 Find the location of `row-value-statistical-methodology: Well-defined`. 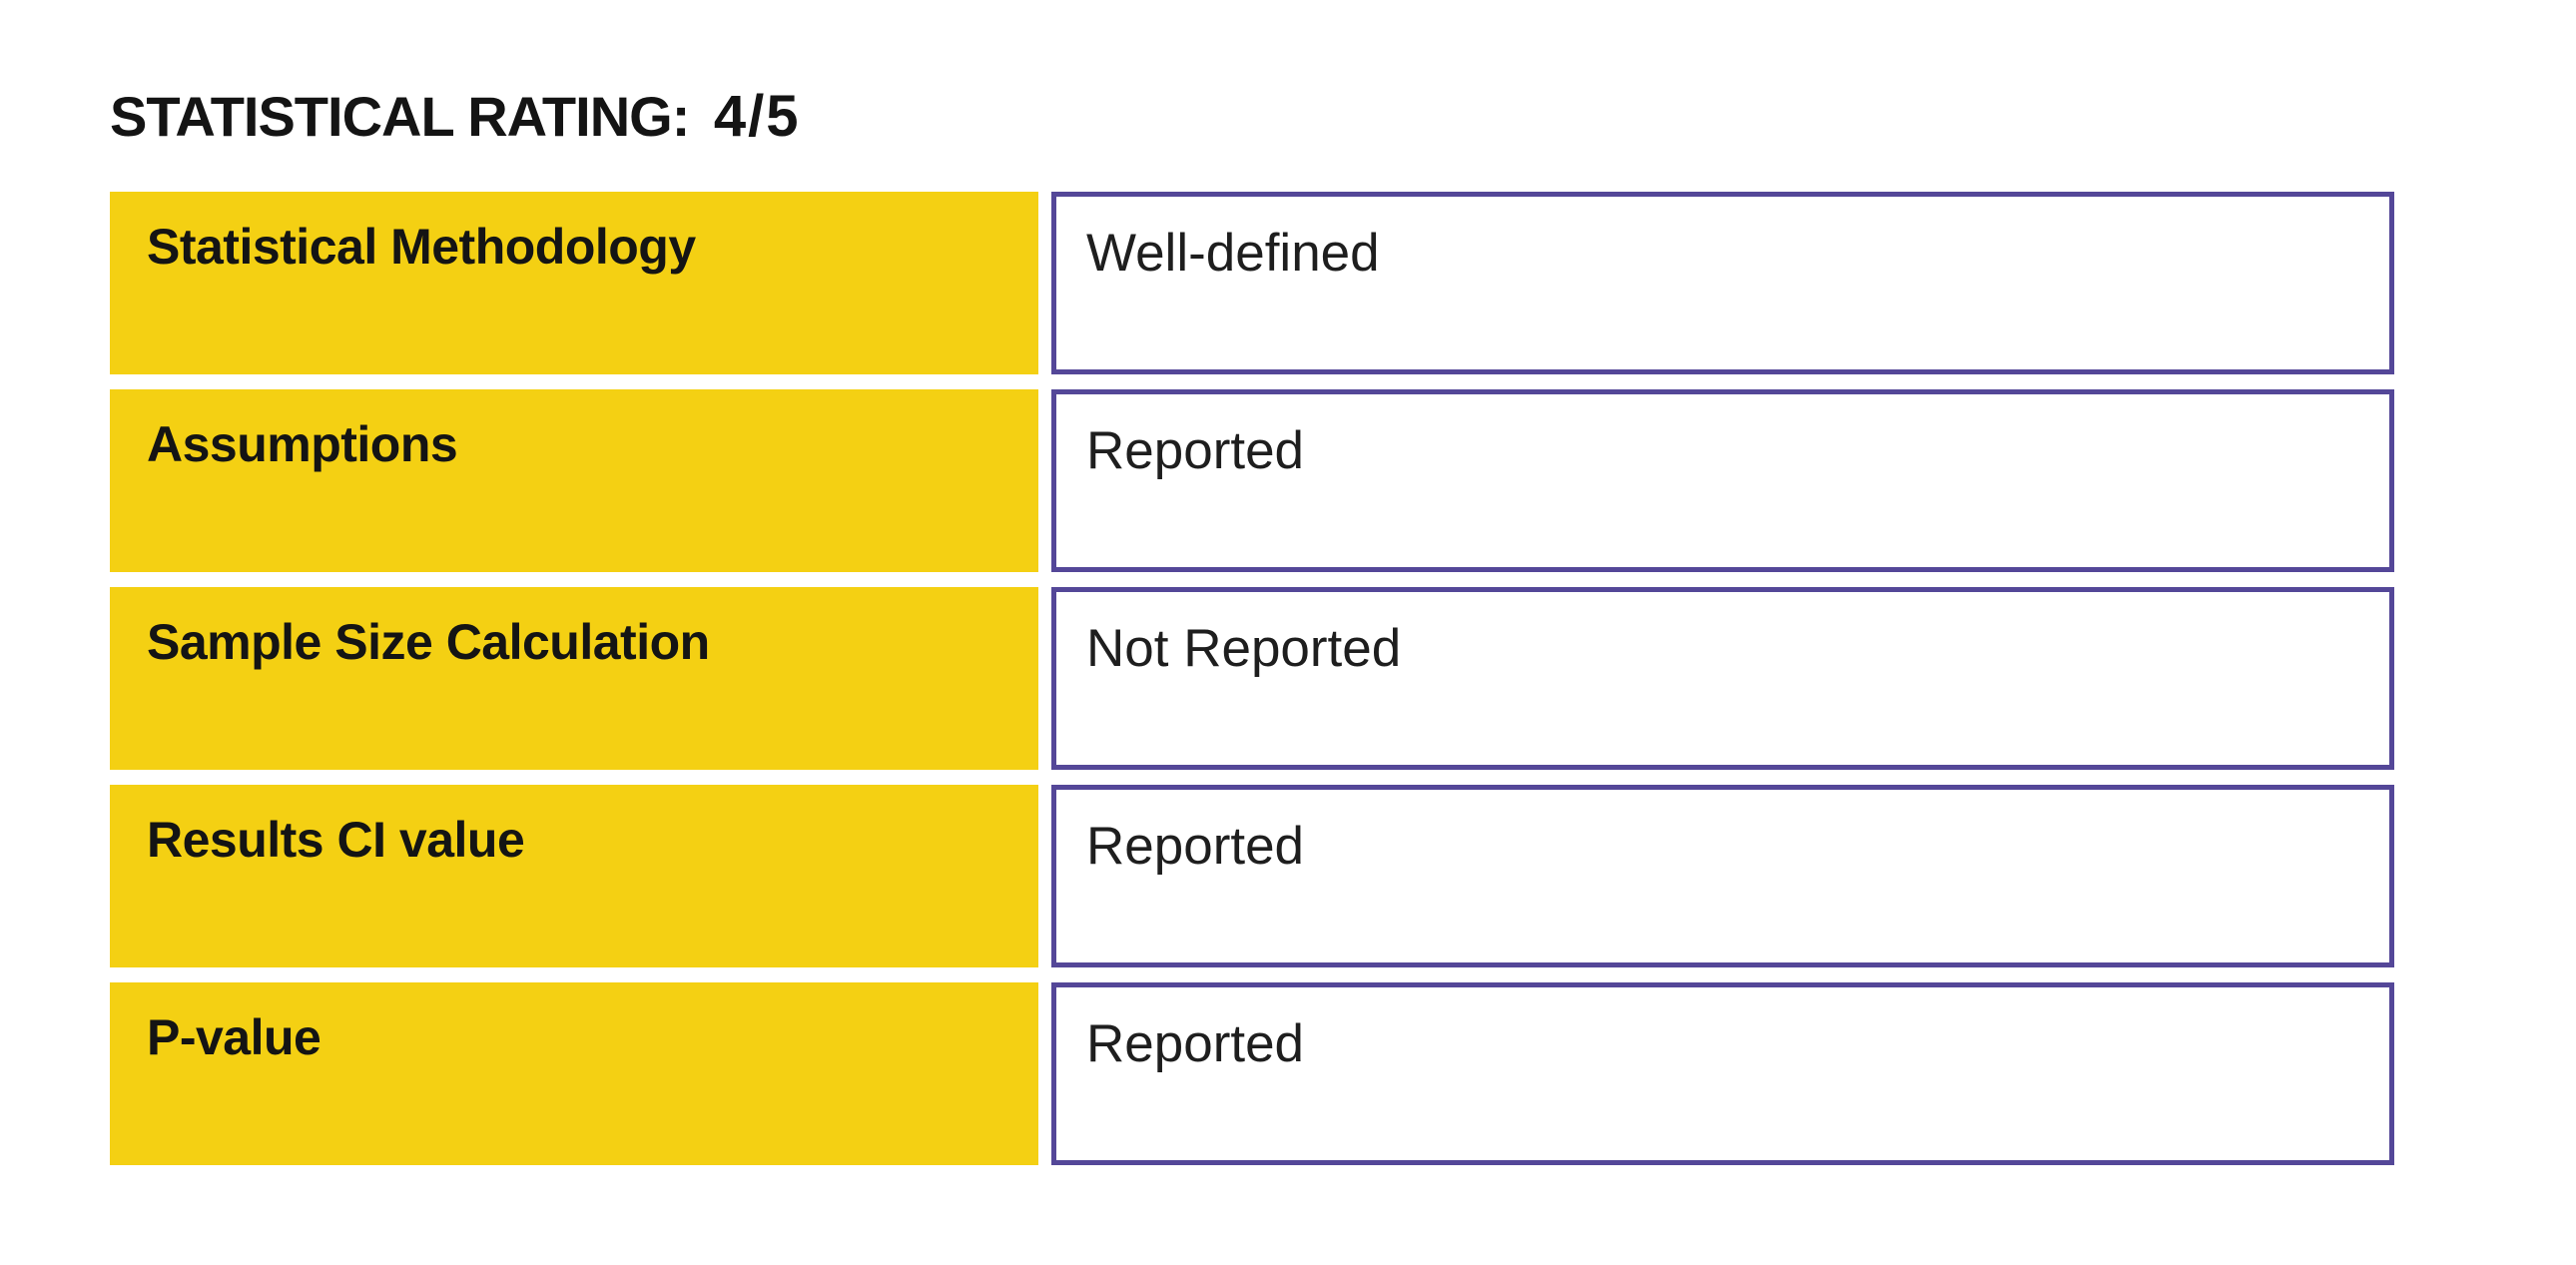

row-value-statistical-methodology: Well-defined is located at coordinates (1722, 283).